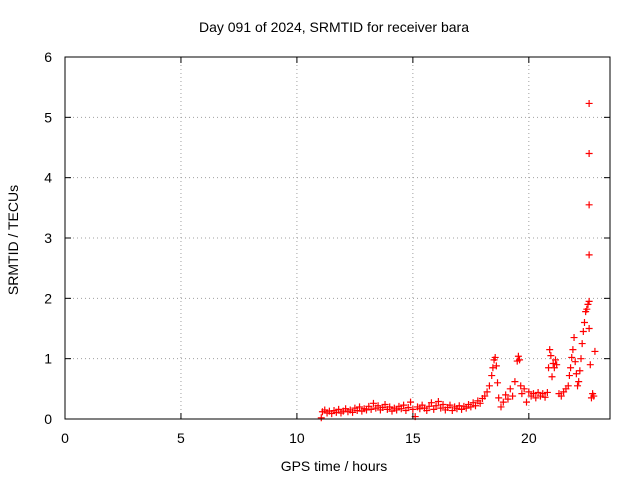  What do you see at coordinates (48, 359) in the screenshot?
I see `y-tick-label: 1` at bounding box center [48, 359].